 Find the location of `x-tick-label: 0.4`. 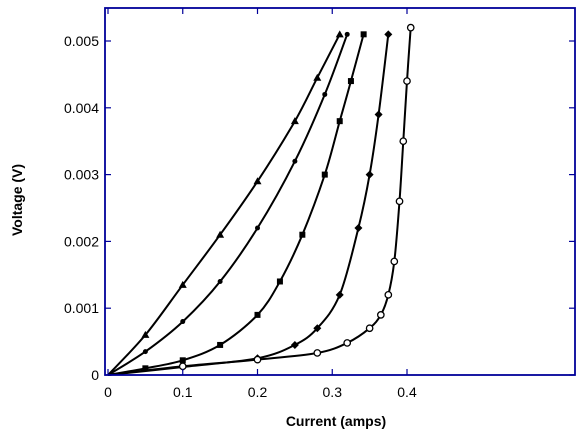

x-tick-label: 0.4 is located at coordinates (407, 392).